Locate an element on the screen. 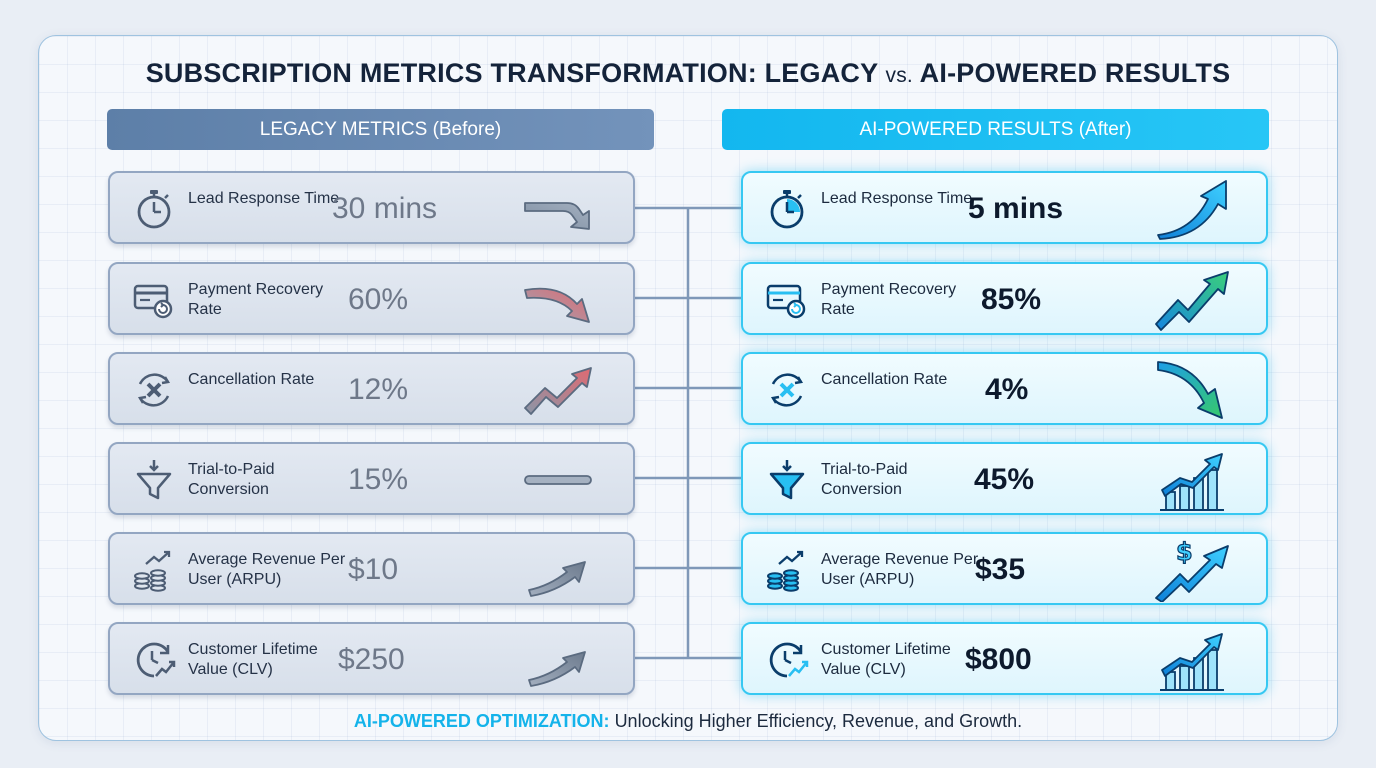  ai-metric-card: Trial-to-Paid Conversion 45% is located at coordinates (1004, 478).